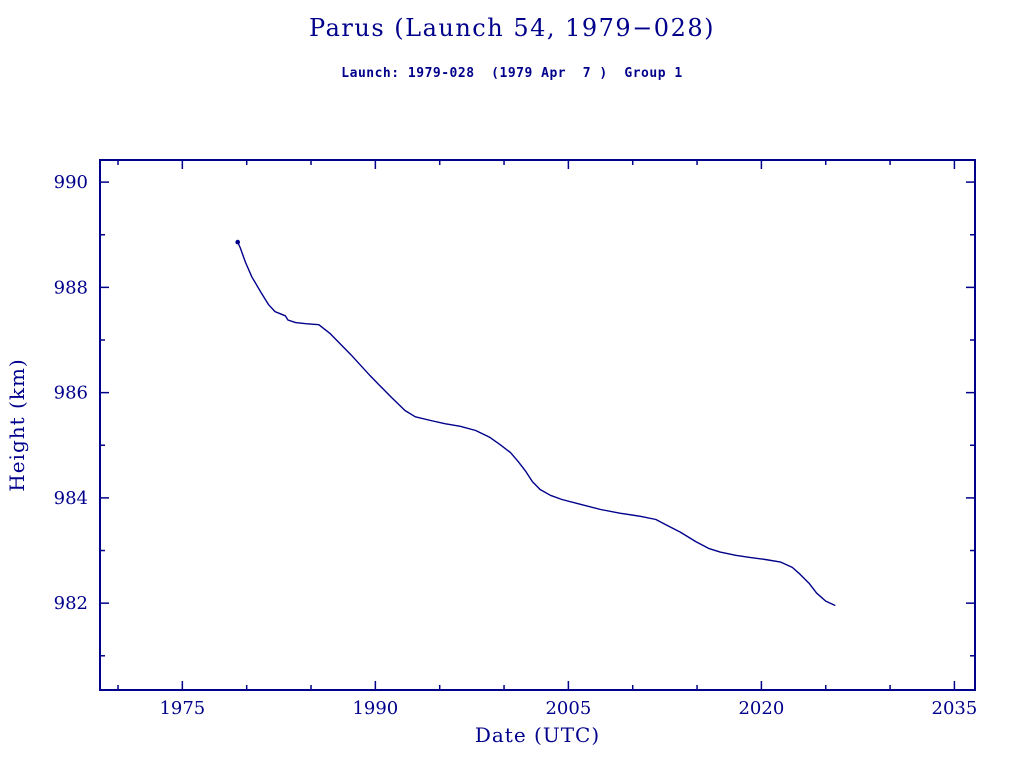 The image size is (1024, 768). I want to click on series-start-marker, so click(237, 242).